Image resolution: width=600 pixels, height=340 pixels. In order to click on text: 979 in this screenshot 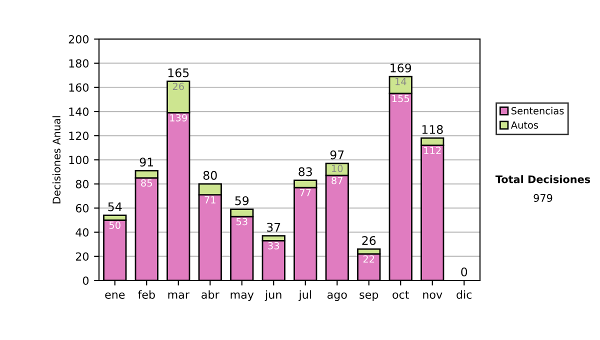, I will do `click(543, 198)`.